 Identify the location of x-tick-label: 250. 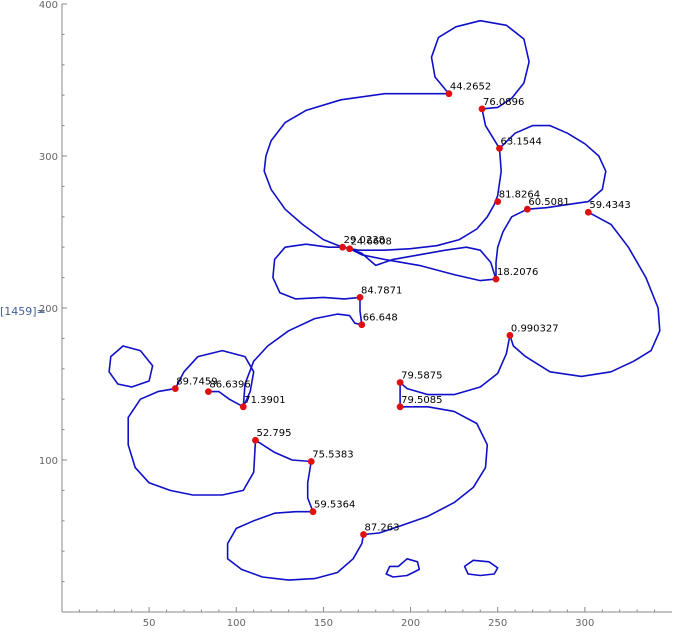
(497, 623).